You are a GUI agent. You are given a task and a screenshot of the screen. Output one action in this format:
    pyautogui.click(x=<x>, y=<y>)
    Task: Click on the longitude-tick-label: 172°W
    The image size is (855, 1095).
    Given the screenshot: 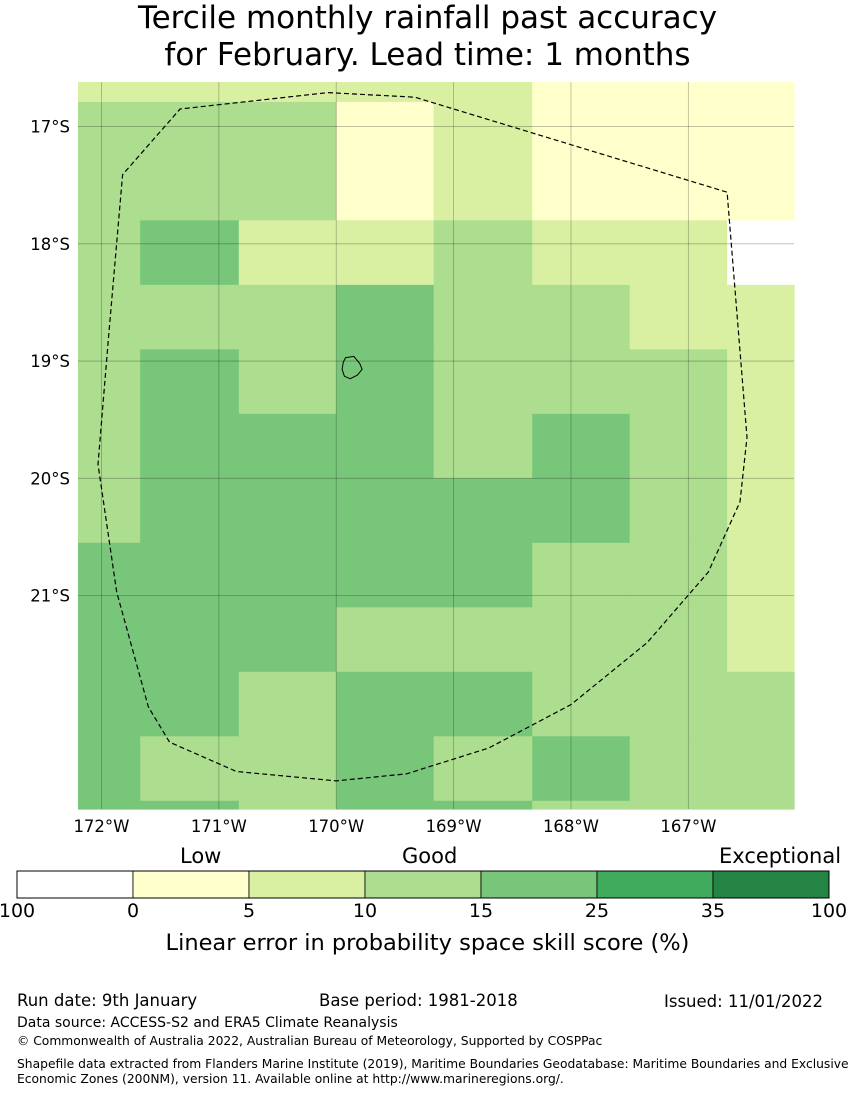 What is the action you would take?
    pyautogui.click(x=101, y=826)
    